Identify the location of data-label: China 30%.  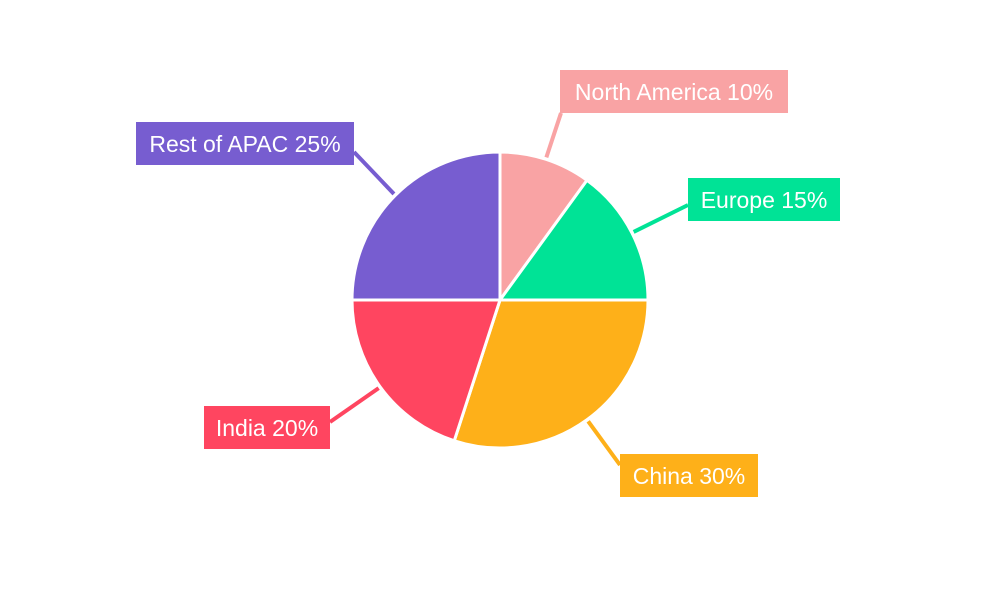
(689, 476).